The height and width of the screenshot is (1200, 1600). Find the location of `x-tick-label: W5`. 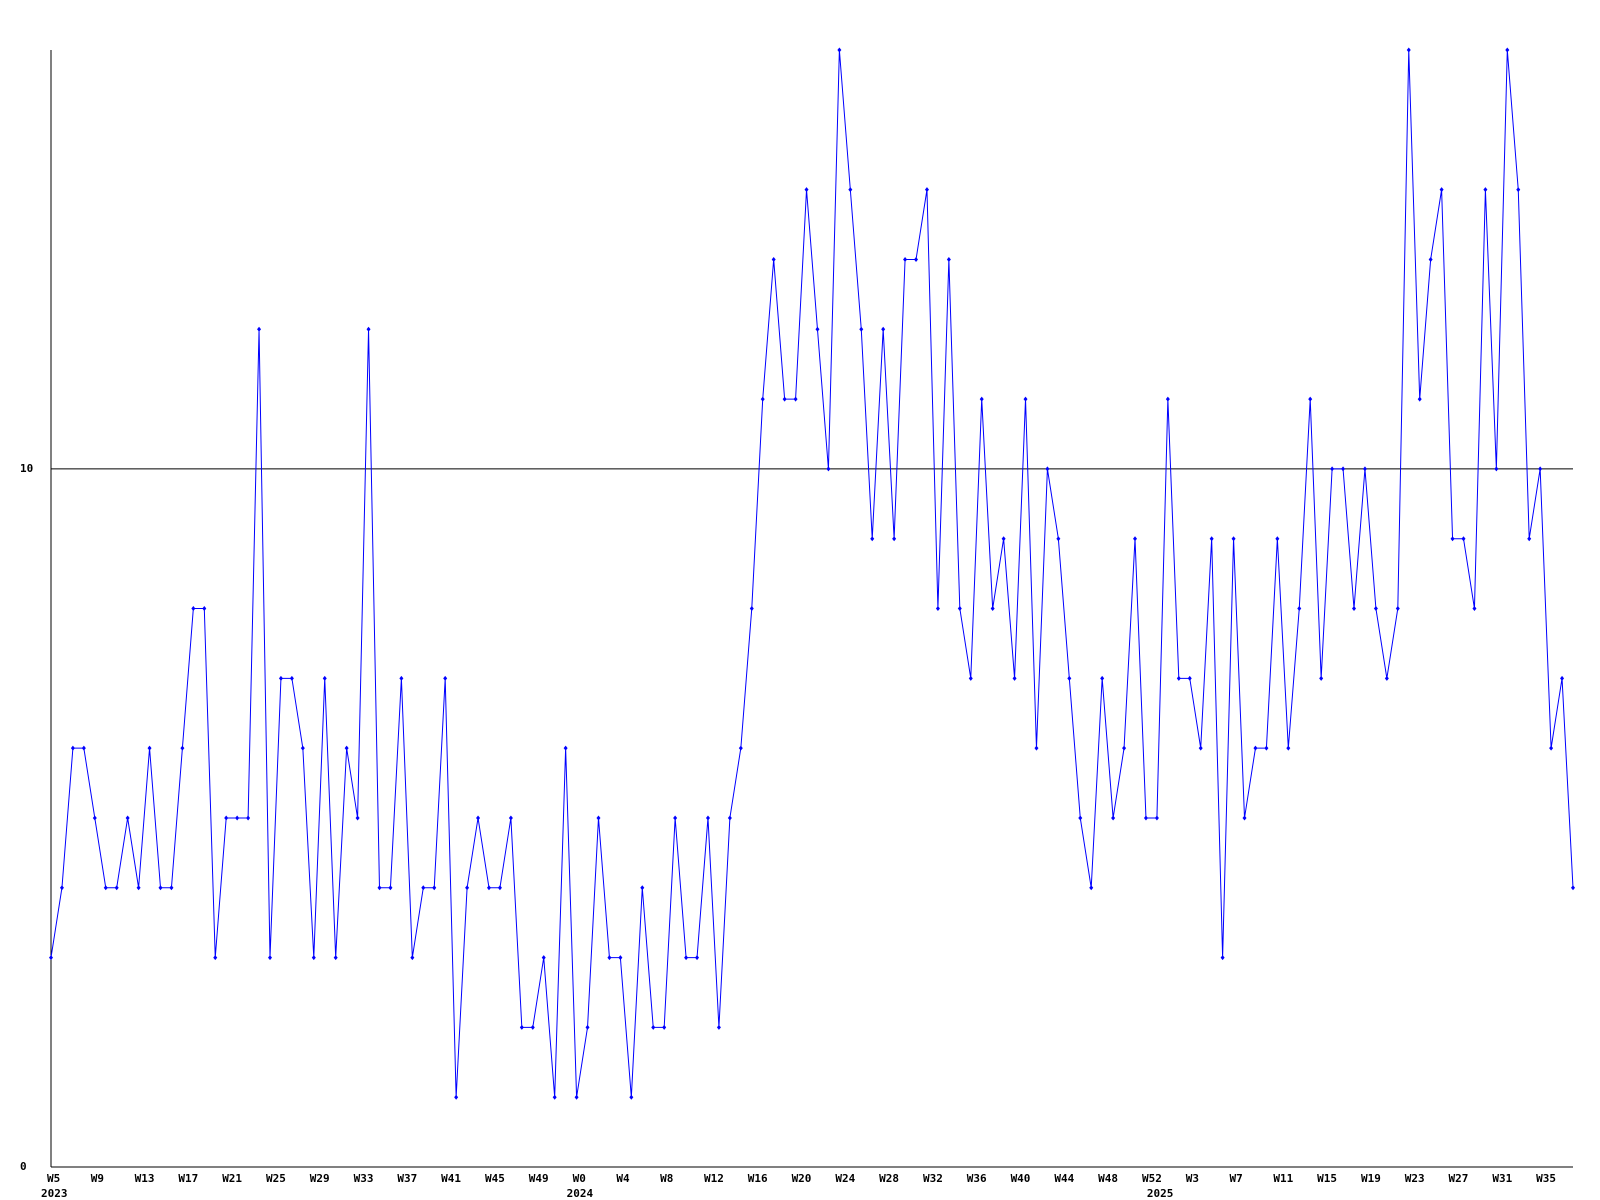

x-tick-label: W5 is located at coordinates (53, 1178).